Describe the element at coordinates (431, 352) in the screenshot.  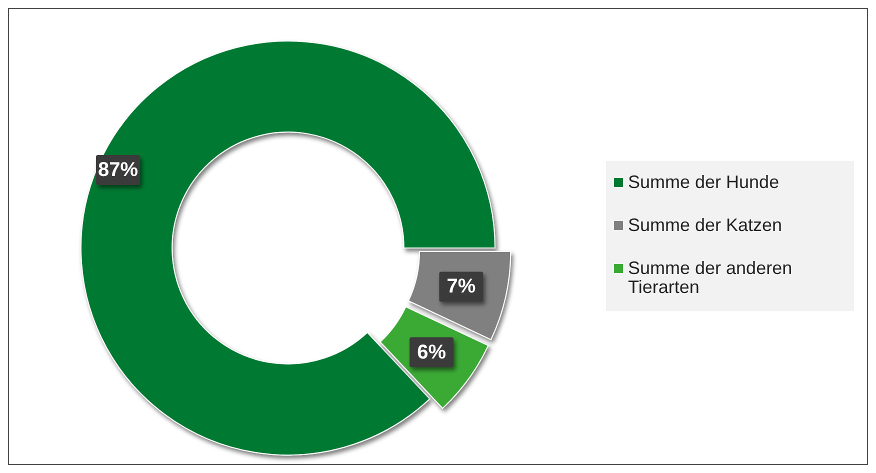
I see `data-label: 6%` at that location.